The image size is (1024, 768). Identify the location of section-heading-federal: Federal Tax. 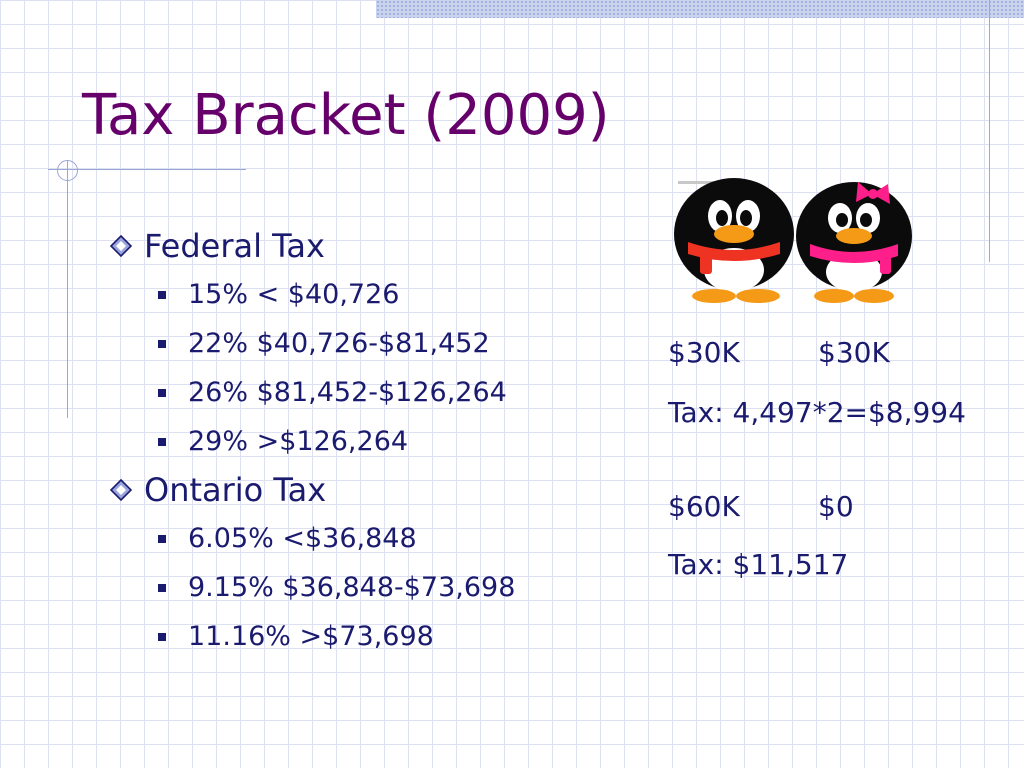
(368, 246).